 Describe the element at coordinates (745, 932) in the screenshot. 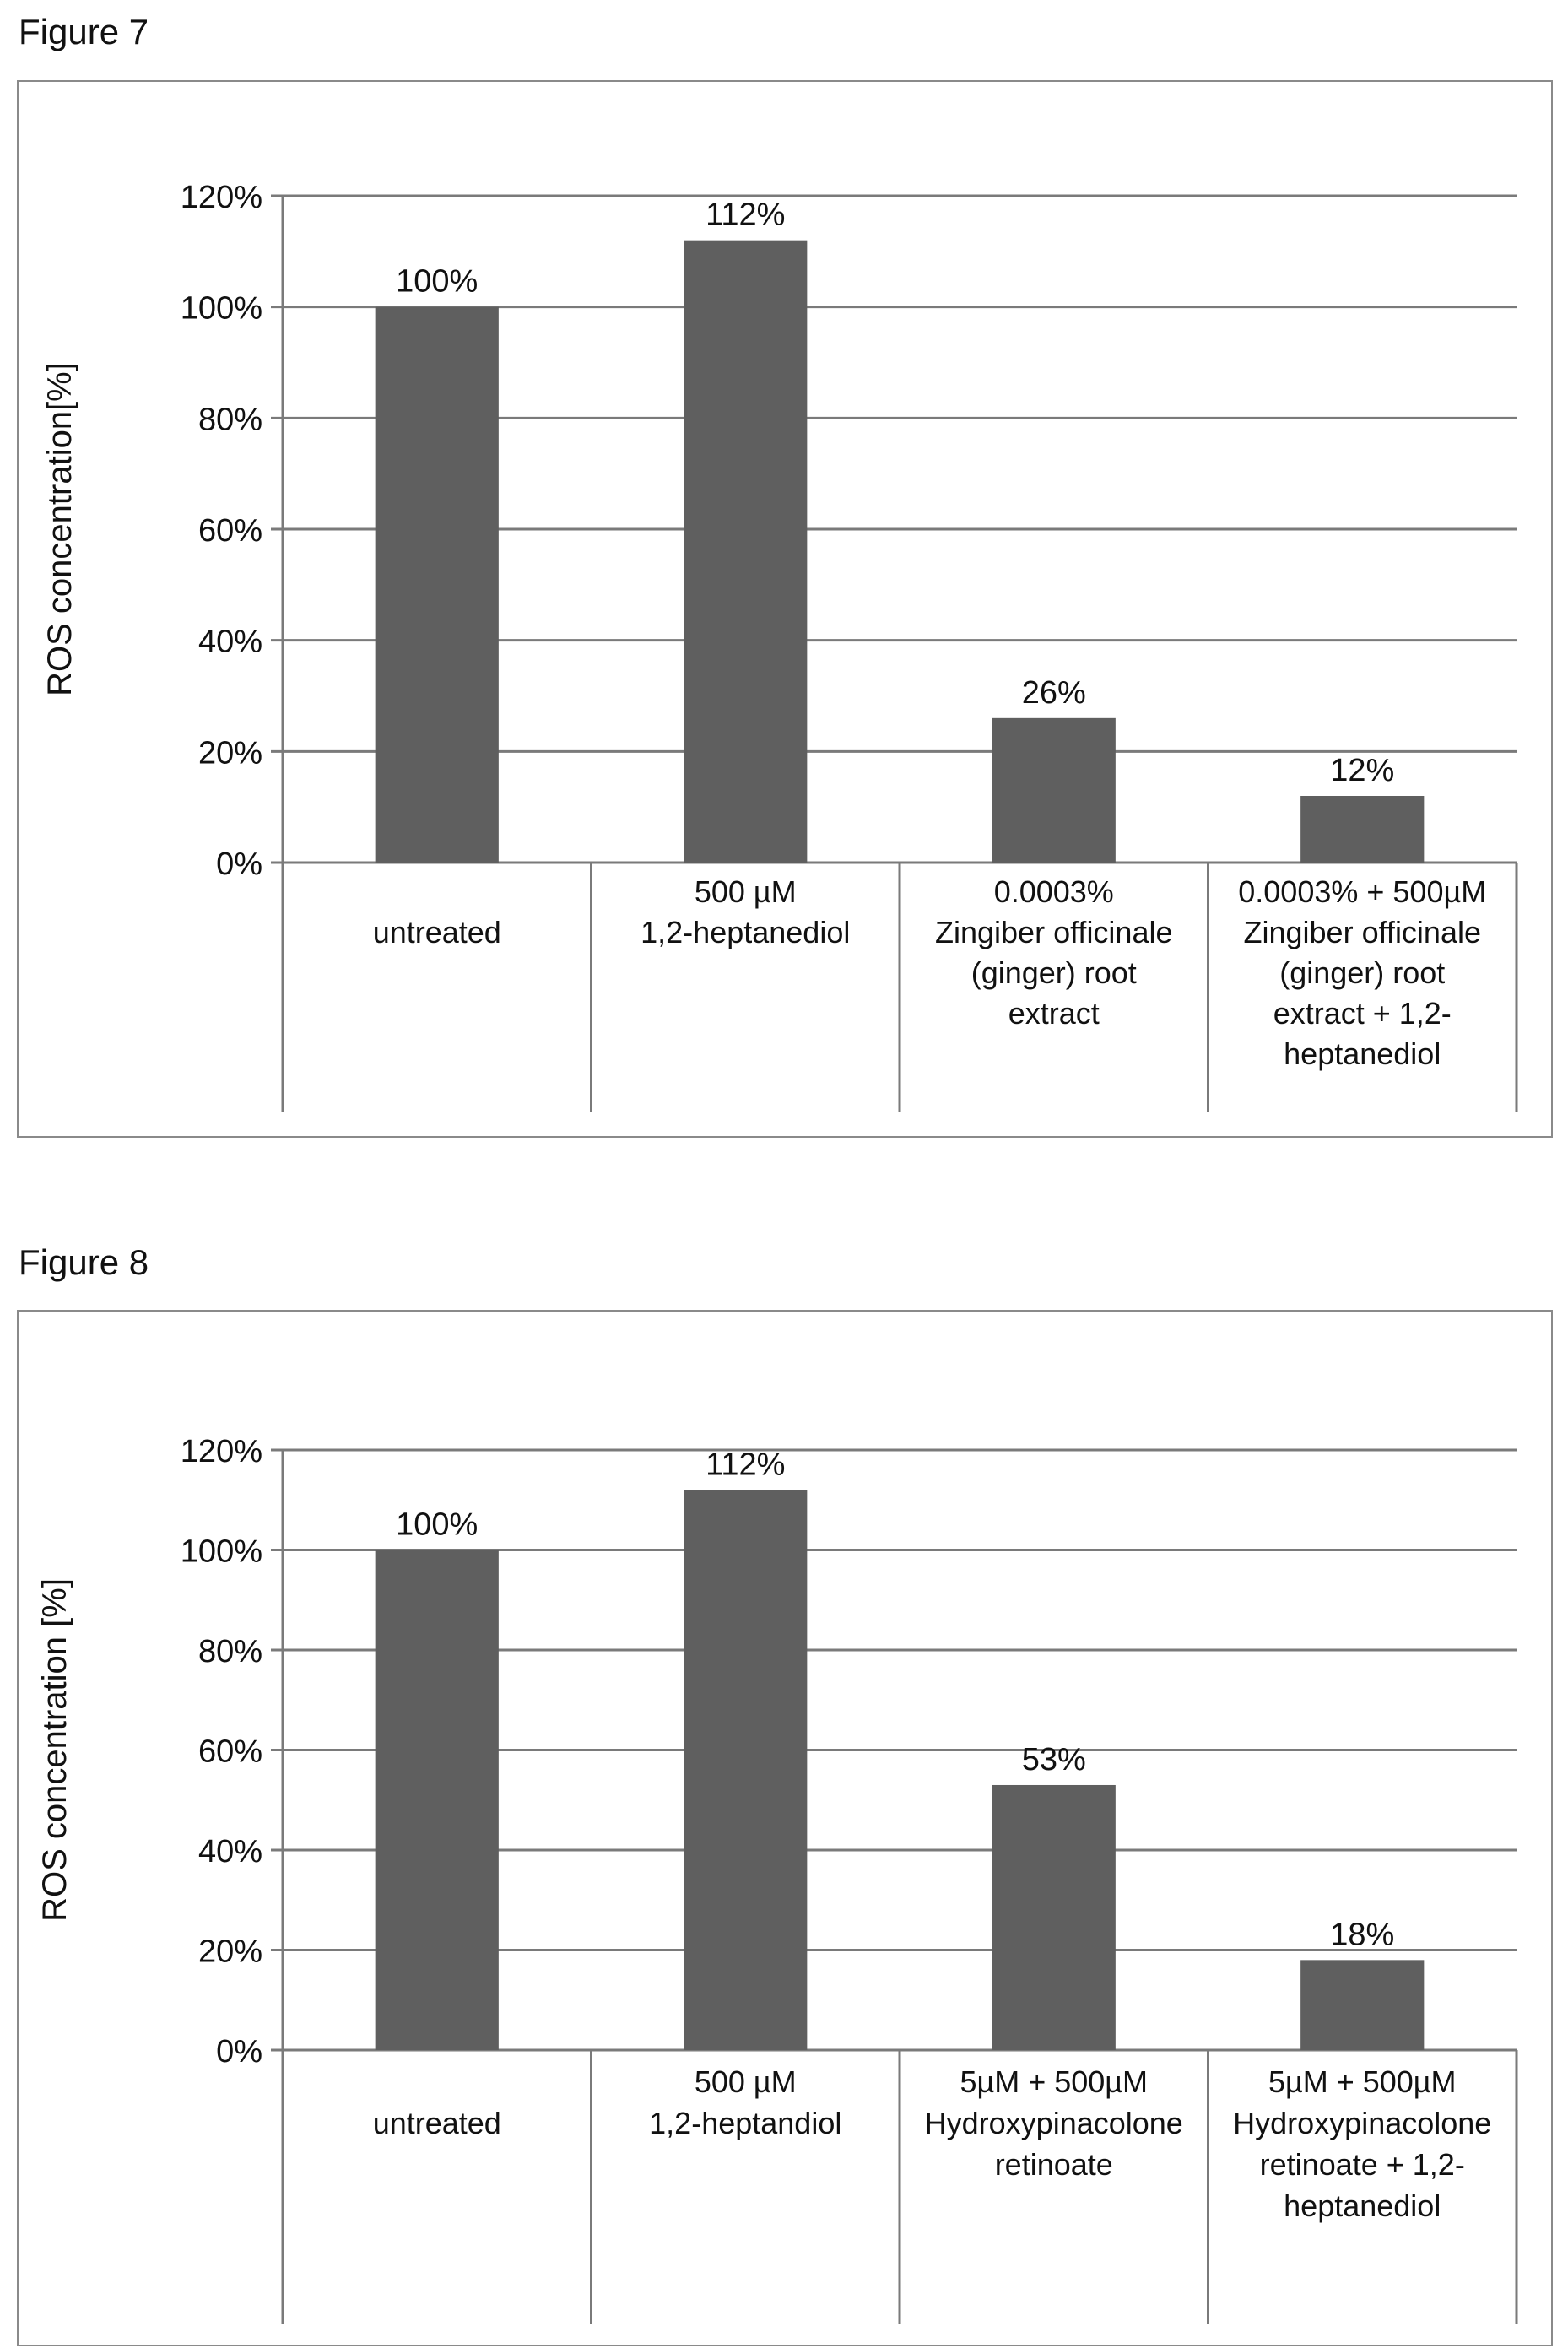

I see `category-label: 1,2-heptanediol` at that location.